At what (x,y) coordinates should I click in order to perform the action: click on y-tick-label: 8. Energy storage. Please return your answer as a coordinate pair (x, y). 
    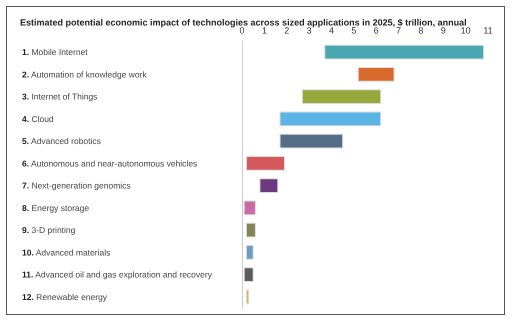
    Looking at the image, I should click on (56, 207).